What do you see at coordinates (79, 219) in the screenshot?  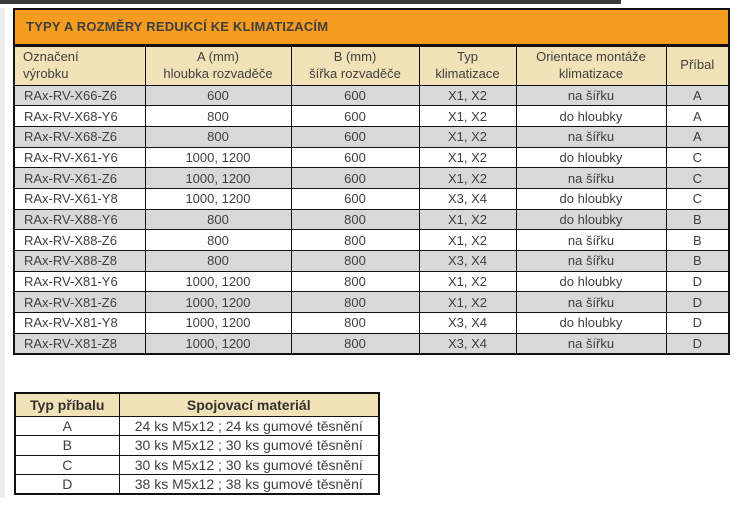 I see `product-code-cell: RAx-RV-X88-Y6` at bounding box center [79, 219].